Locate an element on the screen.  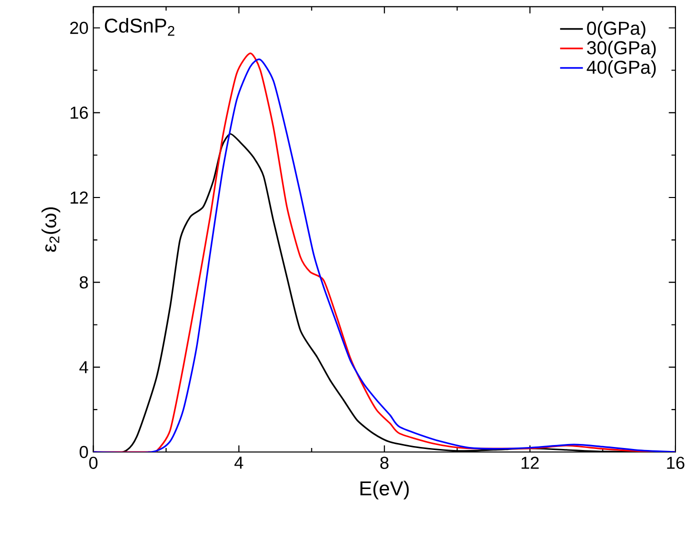
legend-label: 30(GPa) is located at coordinates (621, 49).